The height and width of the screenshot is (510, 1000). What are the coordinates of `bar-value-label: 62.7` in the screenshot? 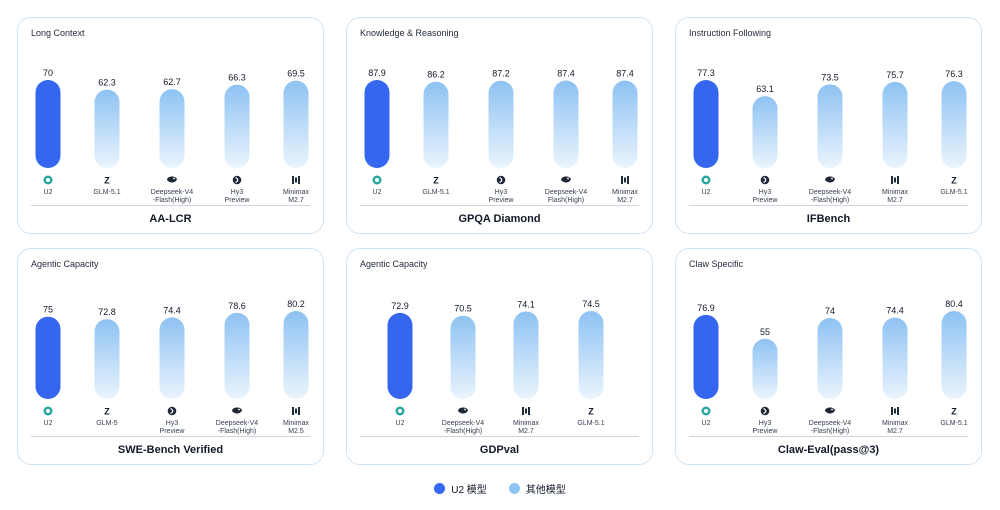 It's located at (172, 82).